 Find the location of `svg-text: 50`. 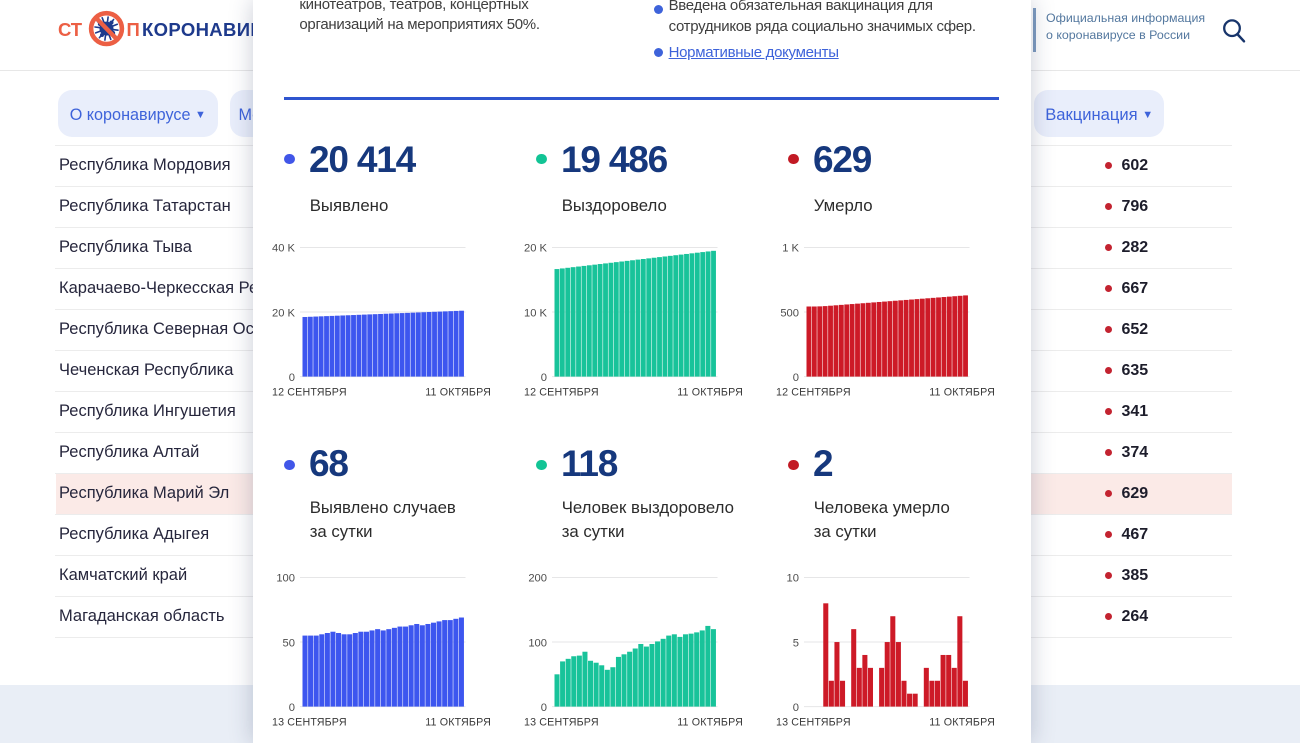

svg-text: 50 is located at coordinates (289, 643).